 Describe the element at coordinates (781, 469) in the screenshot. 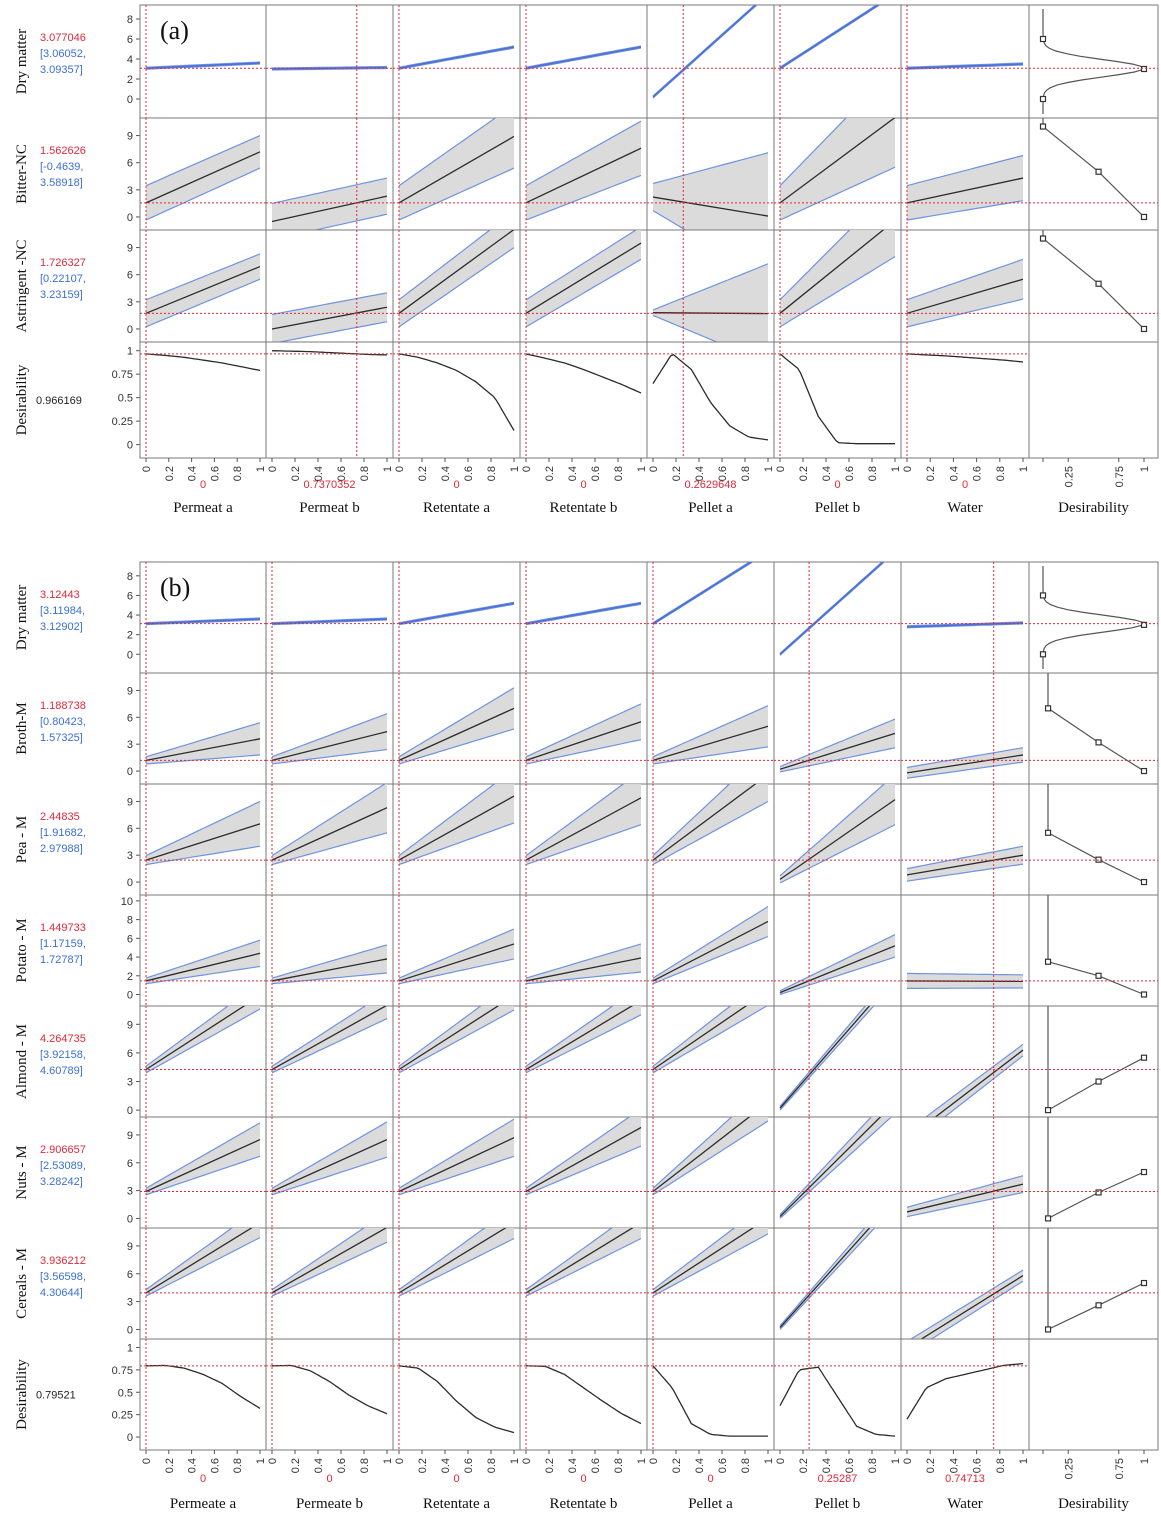

I see `x-tick-label: 0` at that location.